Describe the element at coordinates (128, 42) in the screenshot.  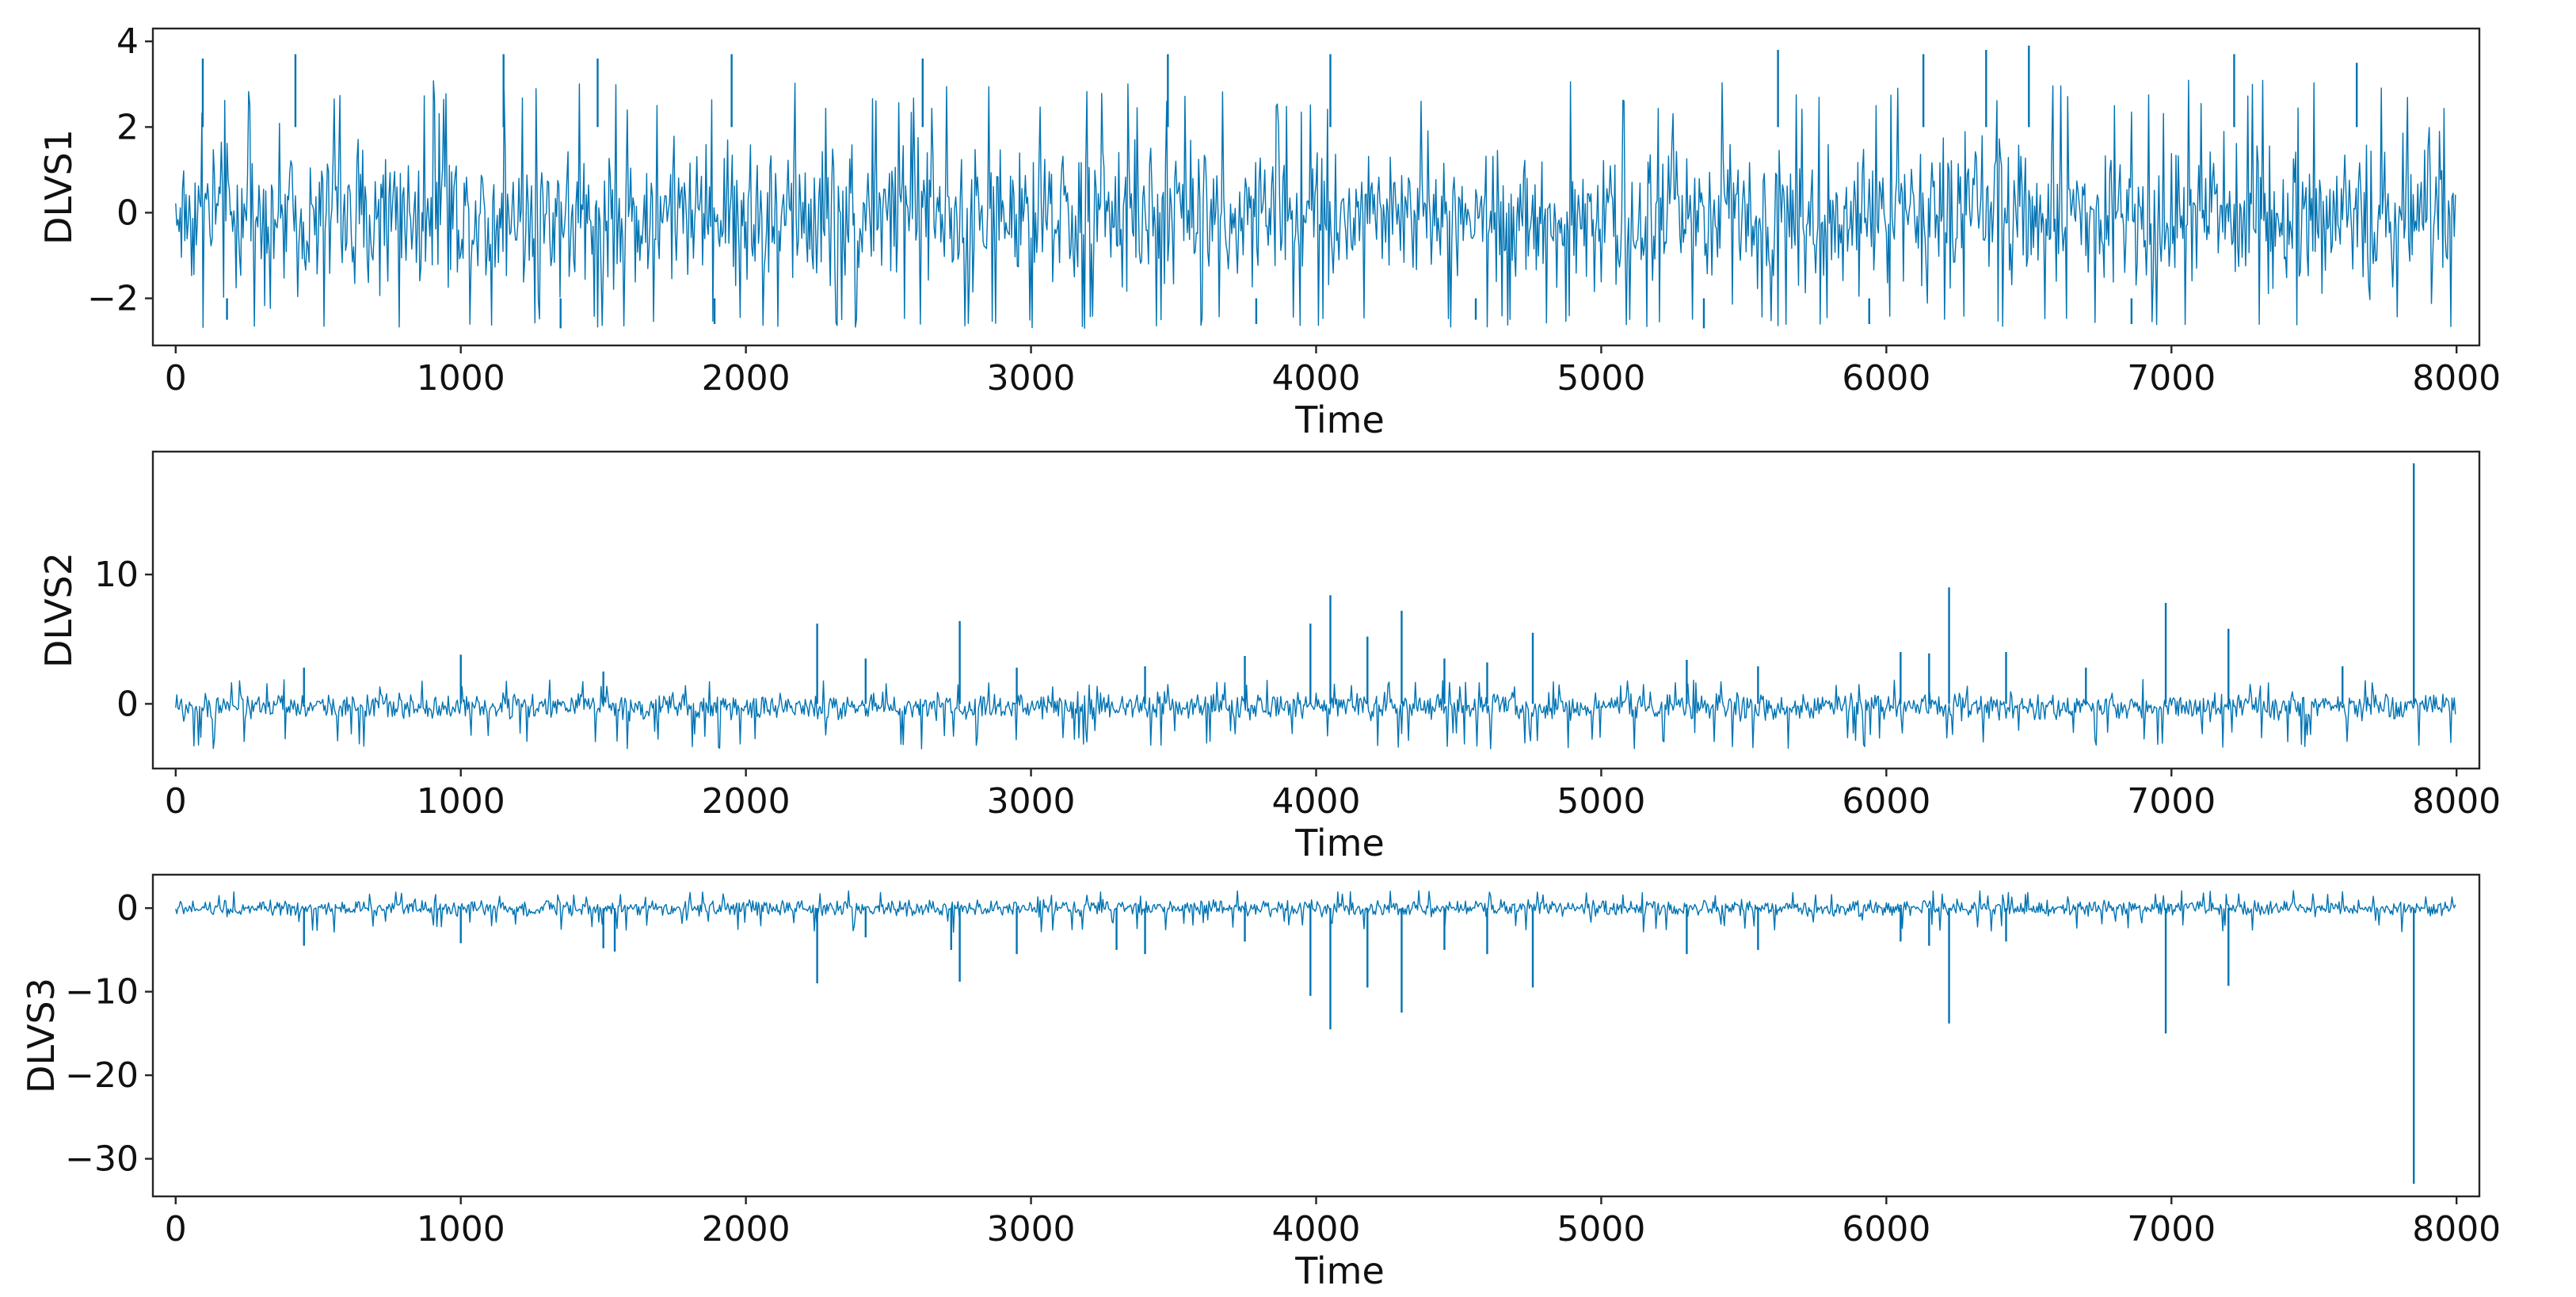
I see `y-tick-label: 4` at that location.